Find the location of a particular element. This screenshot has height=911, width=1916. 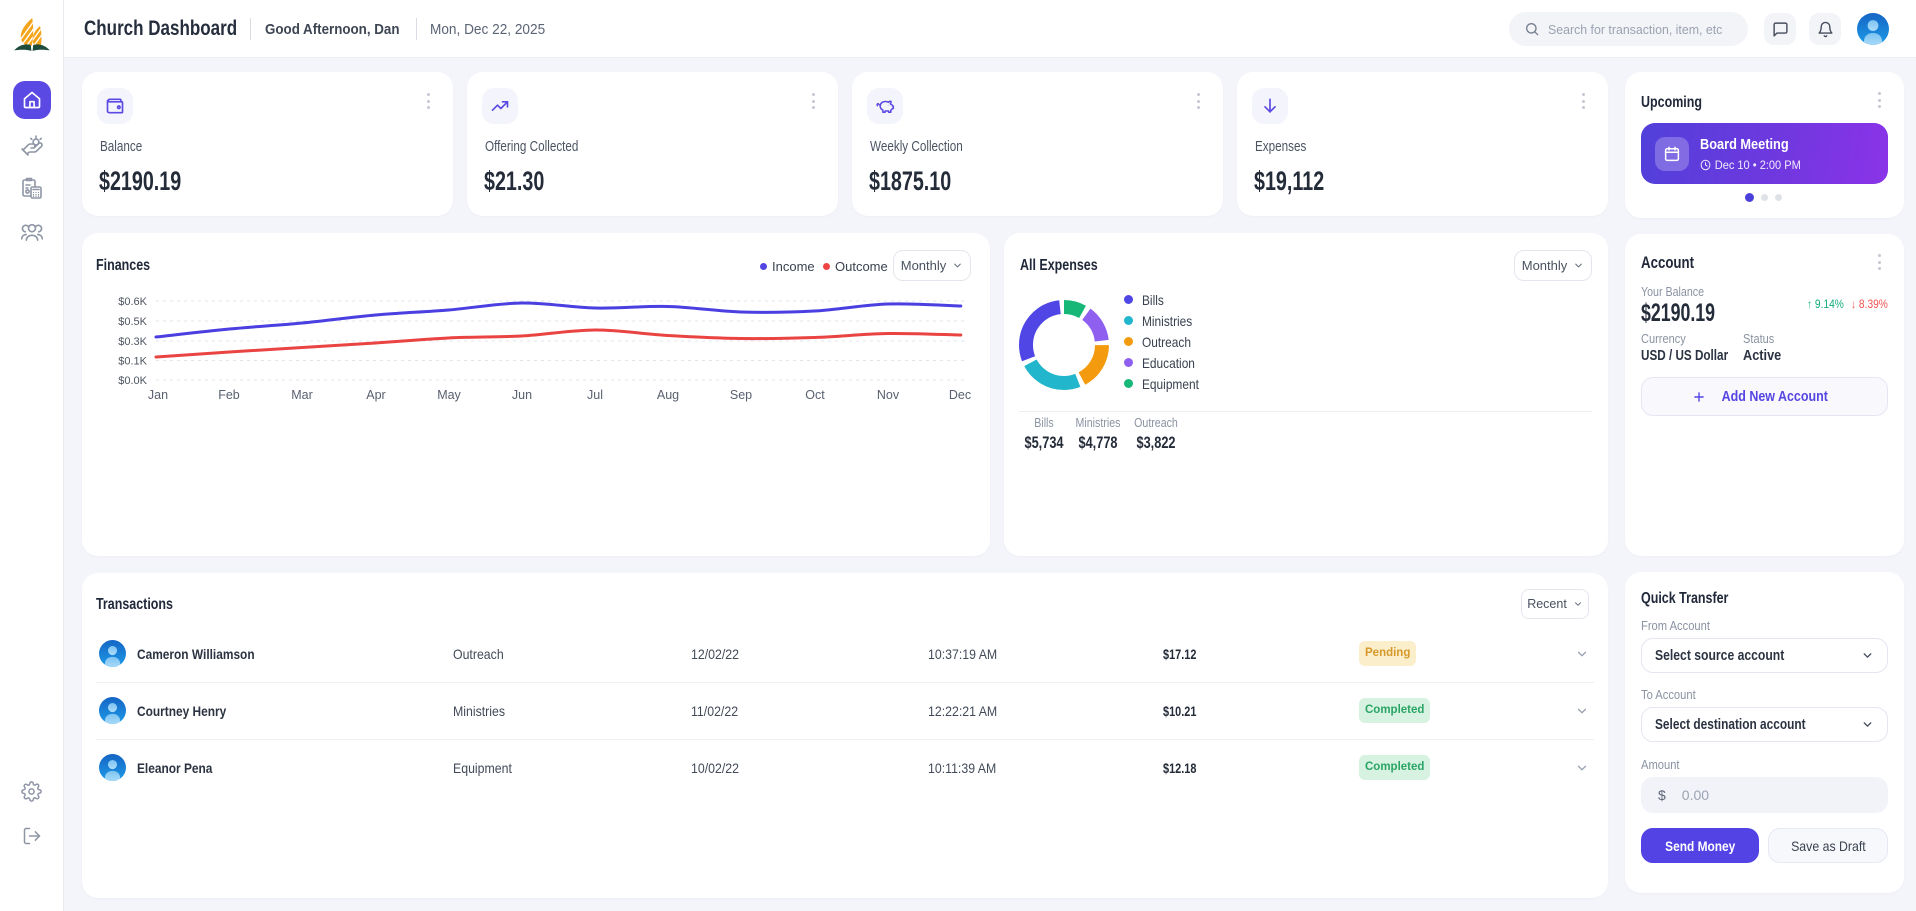

svg-text: Apr is located at coordinates (375, 395).